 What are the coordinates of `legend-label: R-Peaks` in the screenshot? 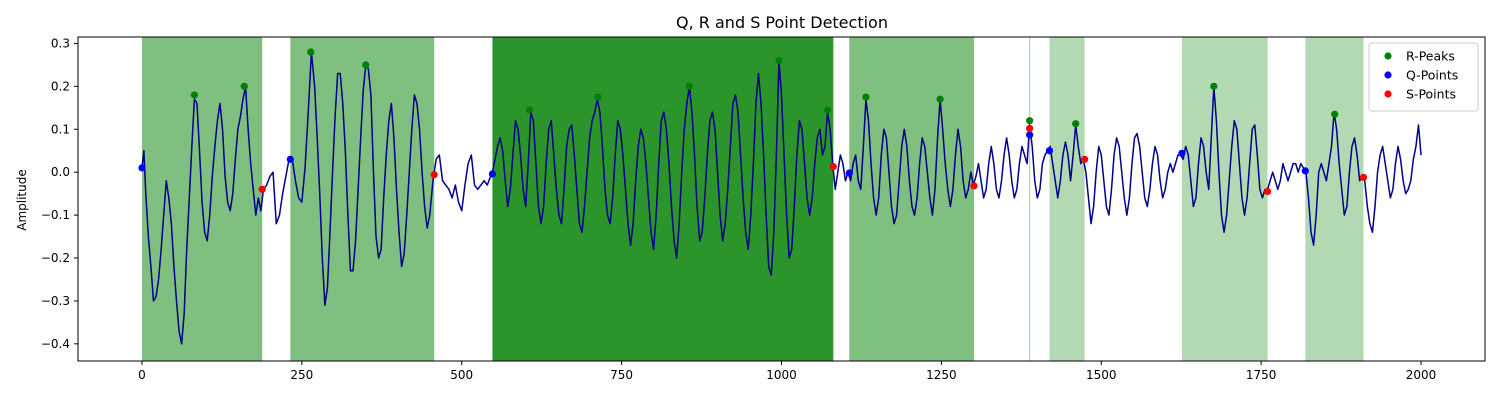 It's located at (1430, 56).